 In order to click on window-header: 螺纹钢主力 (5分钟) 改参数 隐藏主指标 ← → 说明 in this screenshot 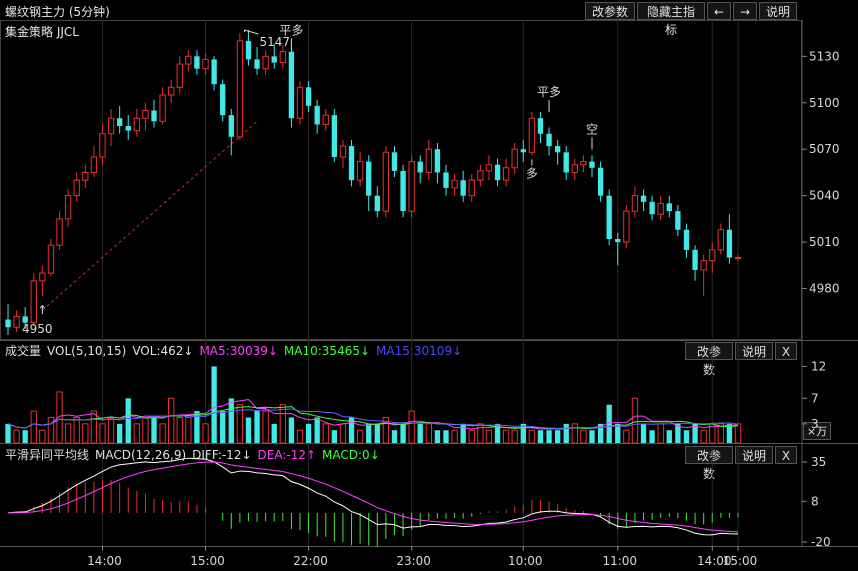, I will do `click(429, 18)`.